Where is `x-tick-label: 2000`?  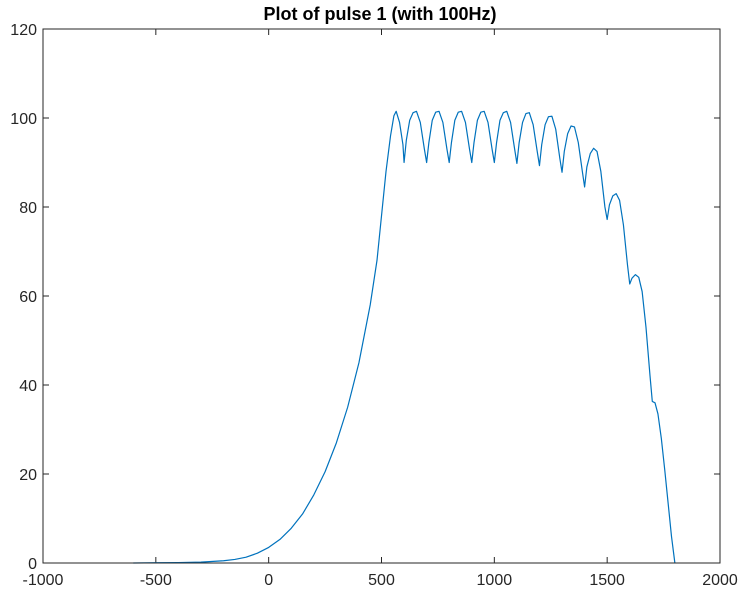 x-tick-label: 2000 is located at coordinates (720, 580).